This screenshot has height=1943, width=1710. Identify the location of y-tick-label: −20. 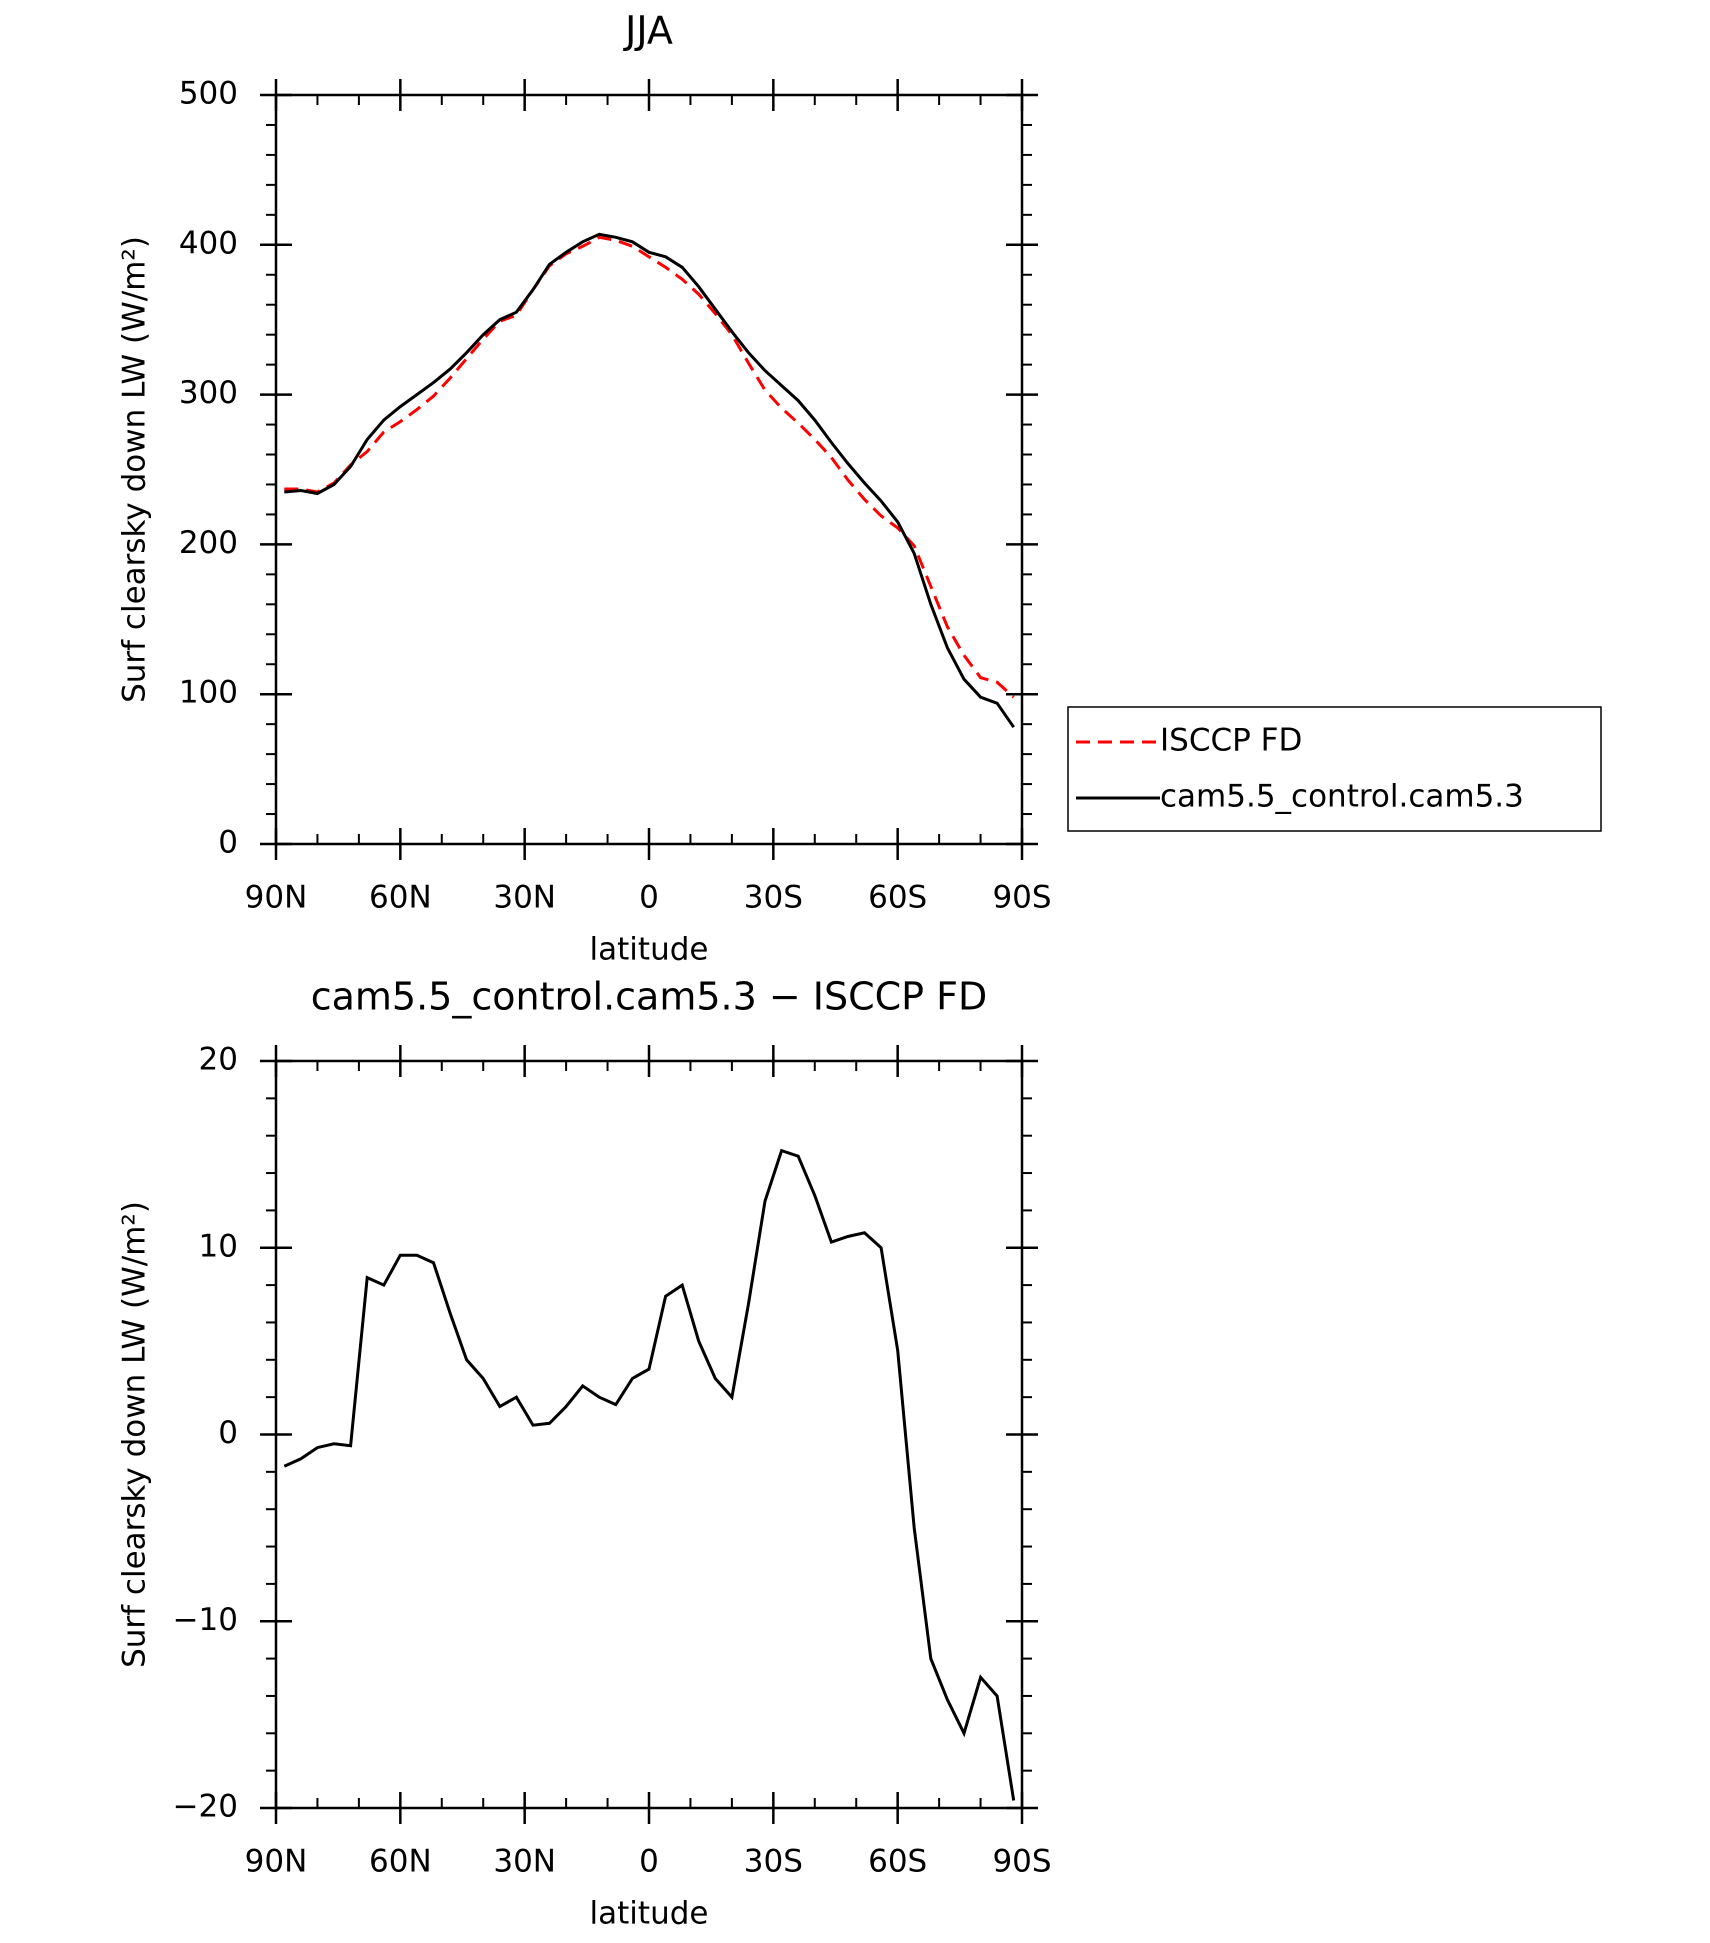
(205, 1807).